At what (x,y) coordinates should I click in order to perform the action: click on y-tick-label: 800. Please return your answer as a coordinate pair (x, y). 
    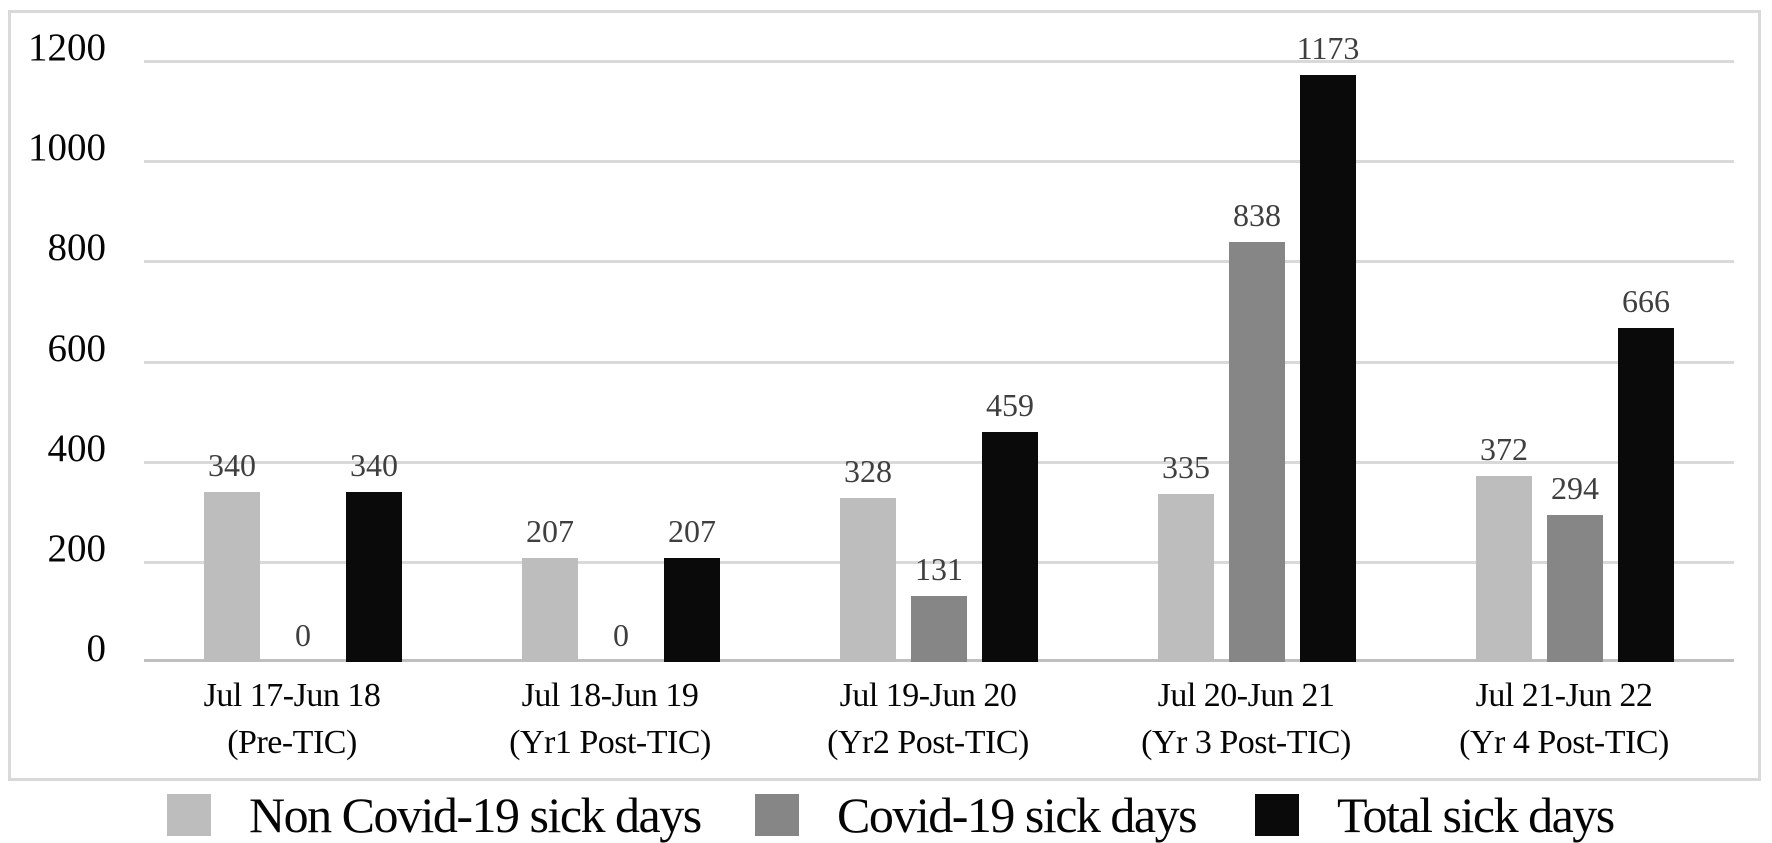
    Looking at the image, I should click on (77, 247).